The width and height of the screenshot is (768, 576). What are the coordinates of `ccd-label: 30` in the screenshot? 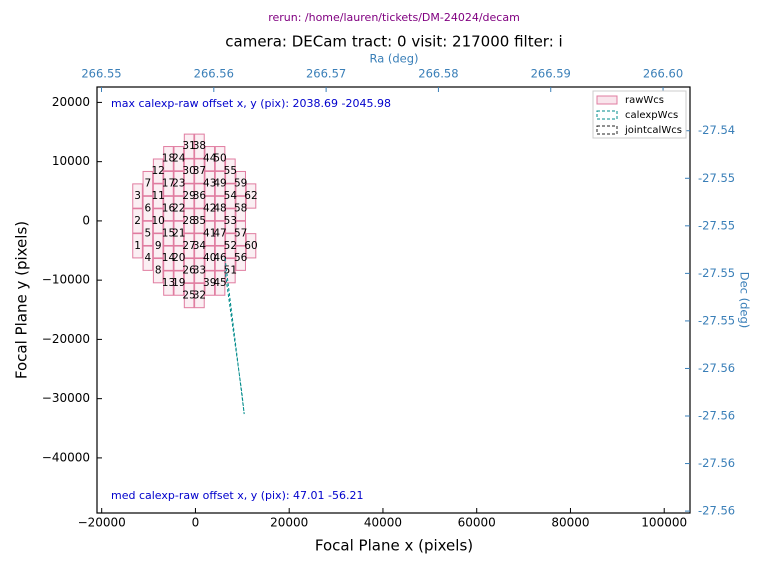 It's located at (188, 171).